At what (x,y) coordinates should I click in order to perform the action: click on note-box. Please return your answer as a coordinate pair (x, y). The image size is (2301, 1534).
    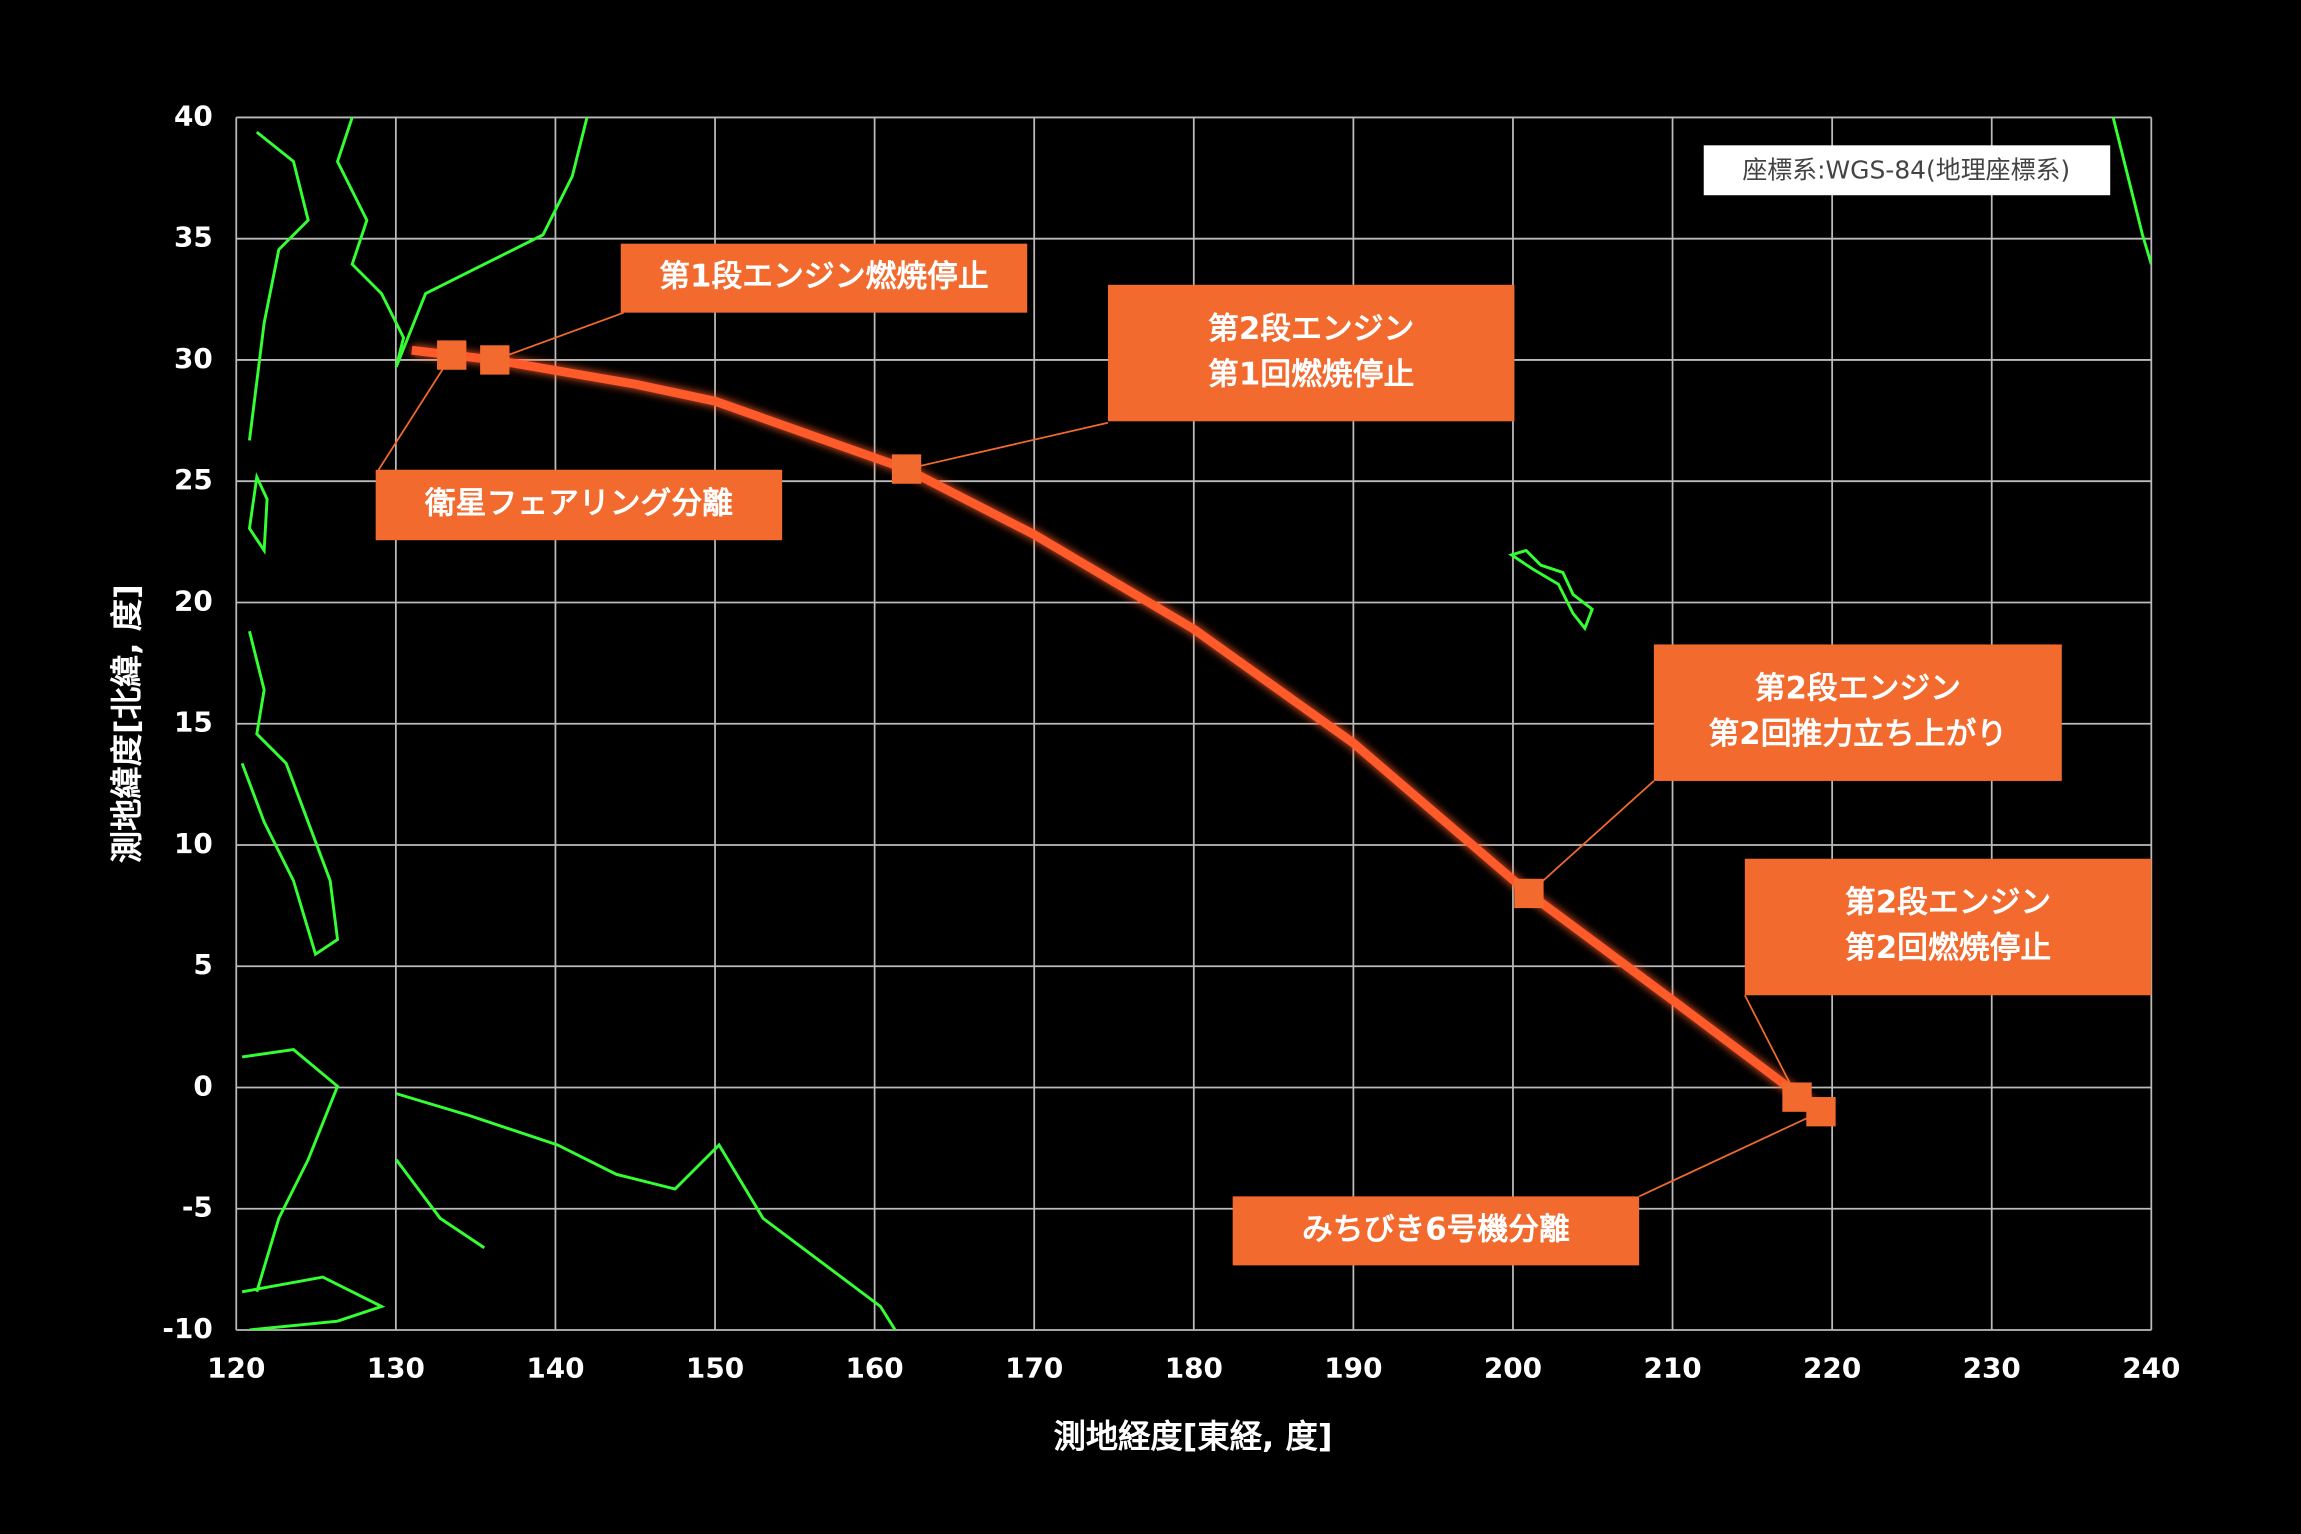
    Looking at the image, I should click on (1907, 170).